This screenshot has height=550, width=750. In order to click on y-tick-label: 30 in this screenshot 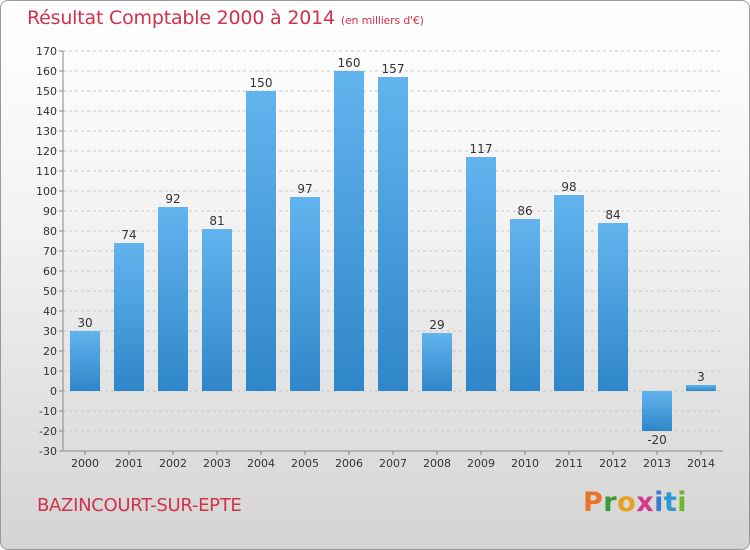, I will do `click(50, 331)`.